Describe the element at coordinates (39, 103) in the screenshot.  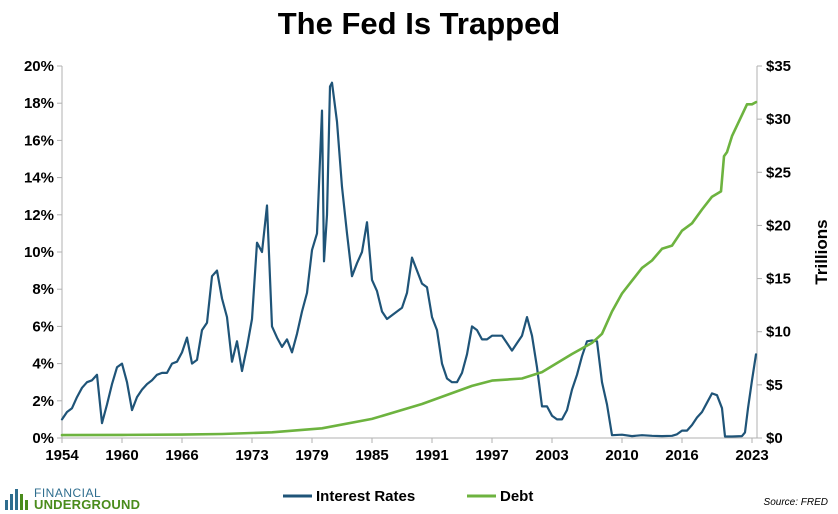
I see `y-left-tick-label: 18%` at that location.